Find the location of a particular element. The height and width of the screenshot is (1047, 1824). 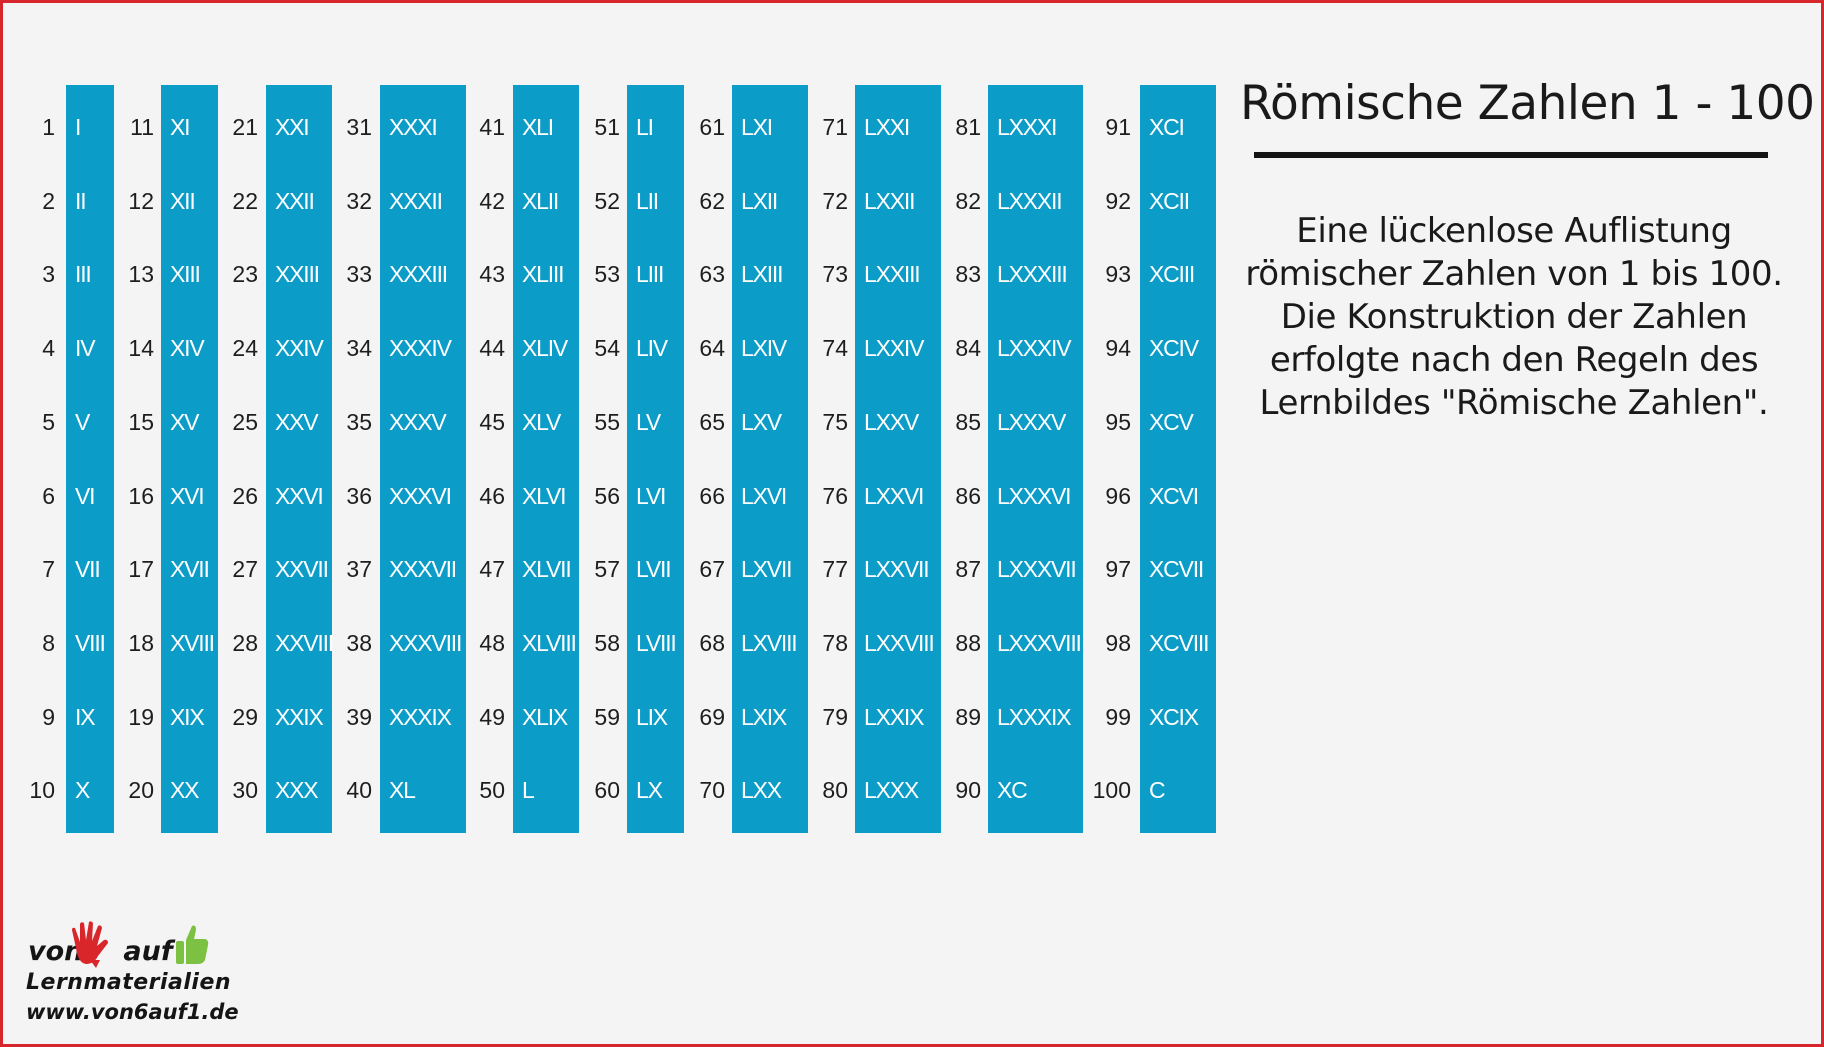

arabic-number: 90 is located at coordinates (968, 790).